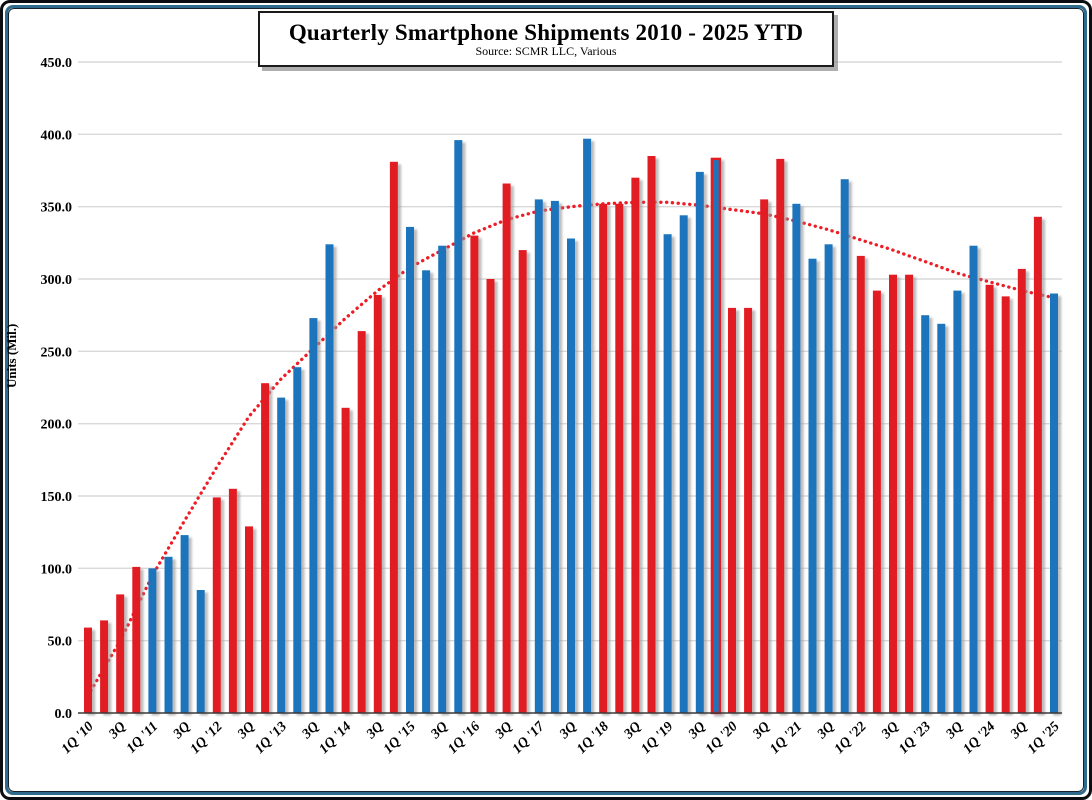 The height and width of the screenshot is (800, 1092). What do you see at coordinates (786, 738) in the screenshot?
I see `x-tick-label: 1Q '21` at bounding box center [786, 738].